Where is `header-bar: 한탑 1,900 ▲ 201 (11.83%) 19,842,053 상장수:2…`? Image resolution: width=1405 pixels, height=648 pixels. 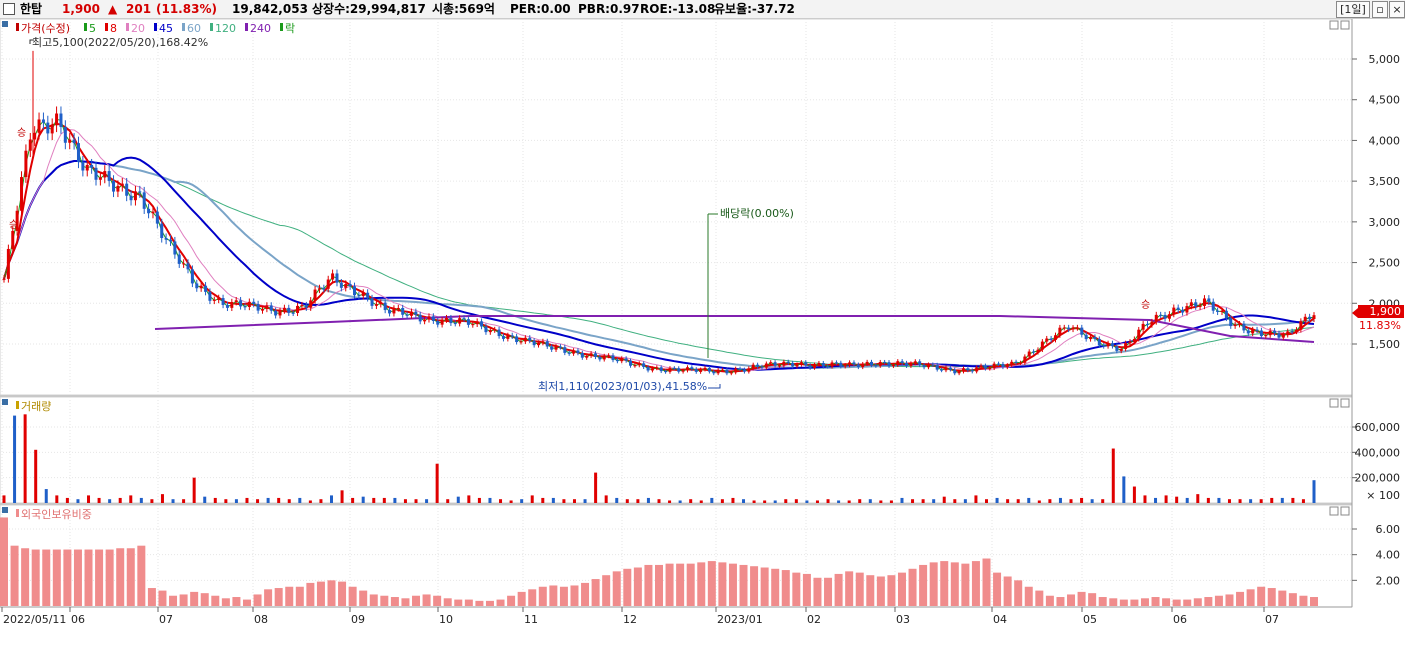
header-bar: 한탑 1,900 ▲ 201 (11.83%) 19,842,053 상장수:2… is located at coordinates (702, 9).